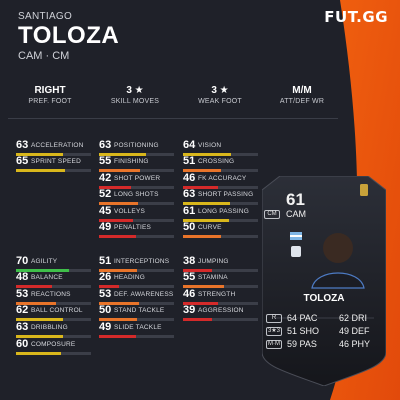  What do you see at coordinates (213, 277) in the screenshot?
I see `stat-label: STAMINA` at bounding box center [213, 277].